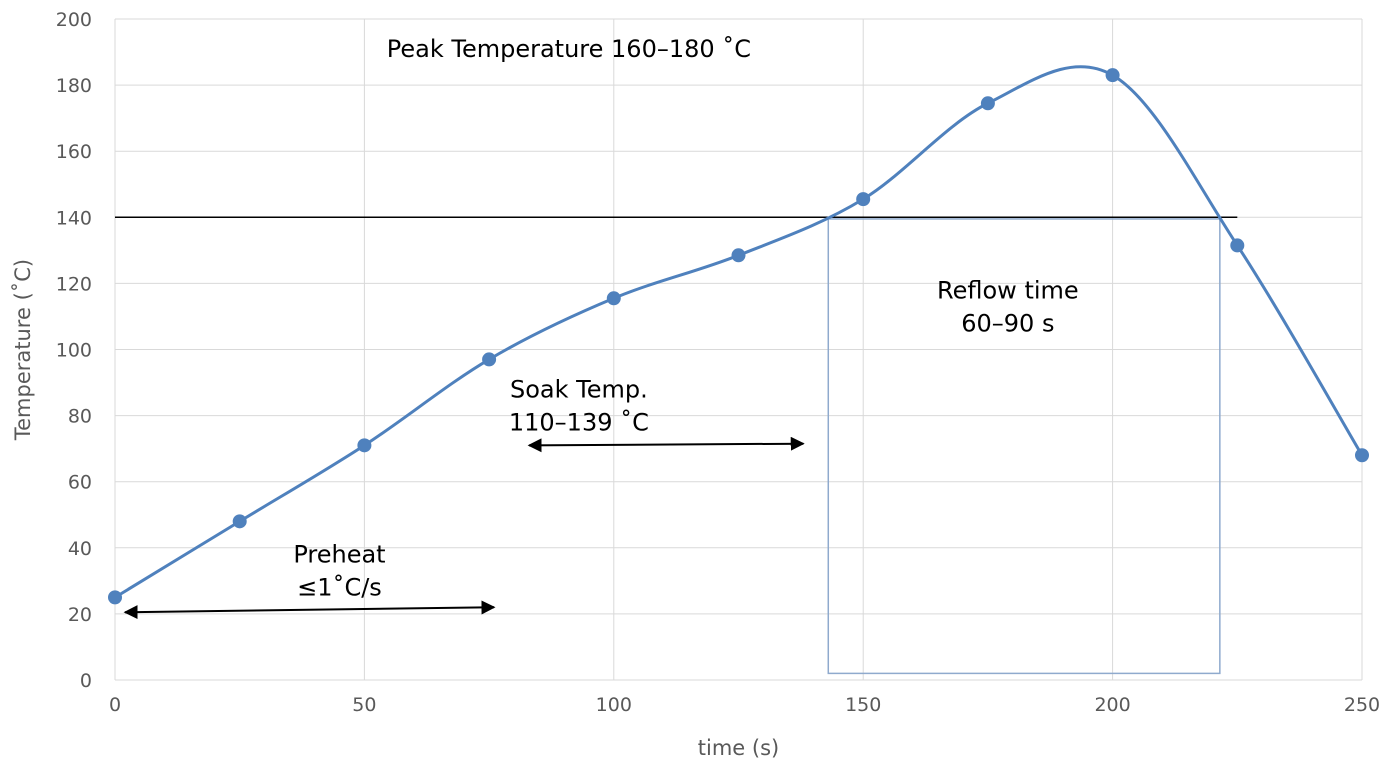 This screenshot has height=764, width=1400. I want to click on y-tick-label: 160, so click(74, 152).